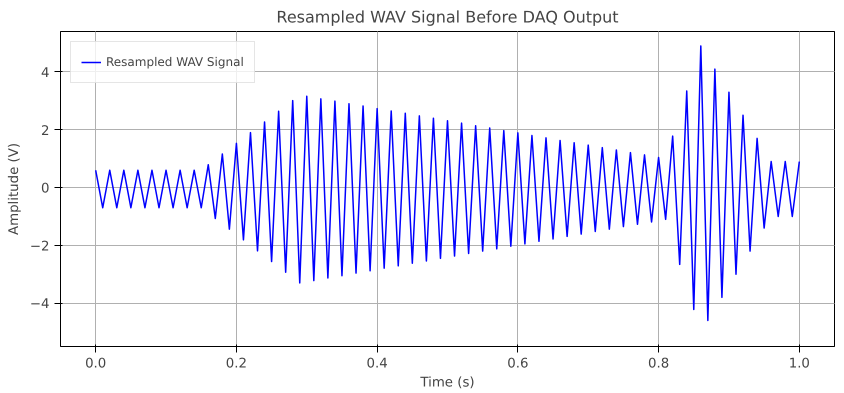 The image size is (844, 393). What do you see at coordinates (447, 383) in the screenshot?
I see `x-axis-title: Time (s)` at bounding box center [447, 383].